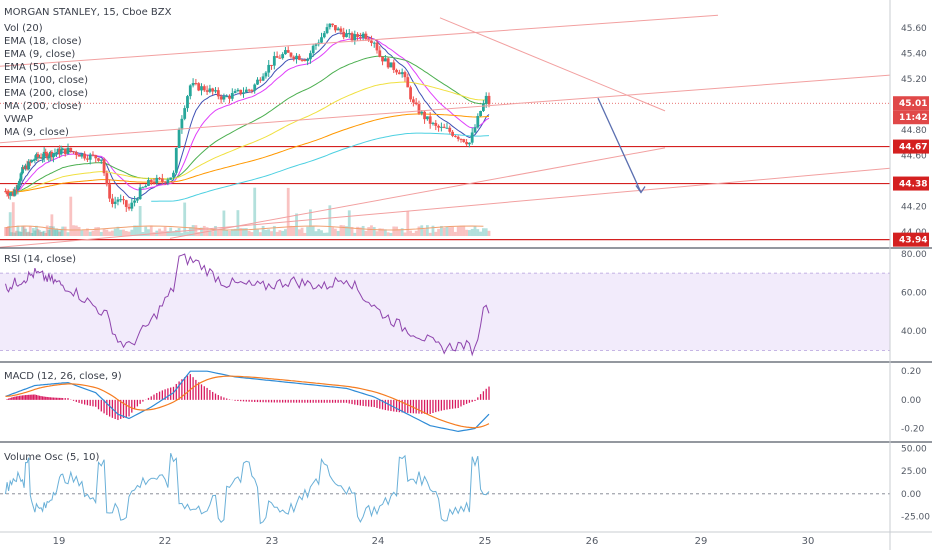 The image size is (932, 554). What do you see at coordinates (63, 376) in the screenshot?
I see `macd-title: MACD (12, 26, close, 9)` at bounding box center [63, 376].